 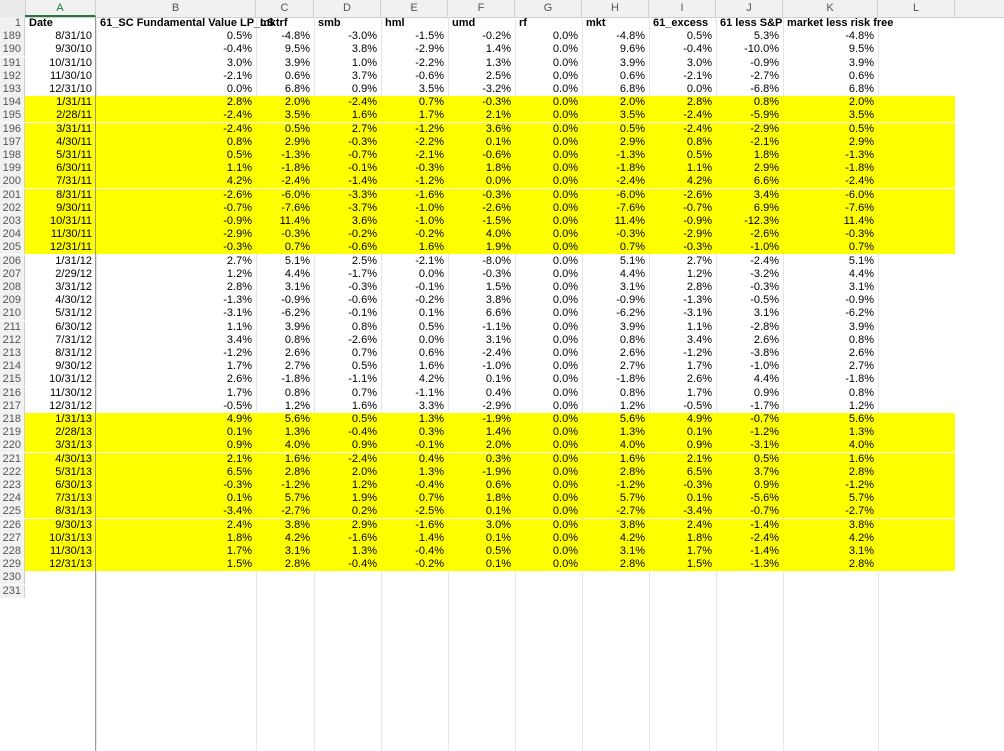 What do you see at coordinates (830, 8) in the screenshot?
I see `column-header-k: K` at bounding box center [830, 8].